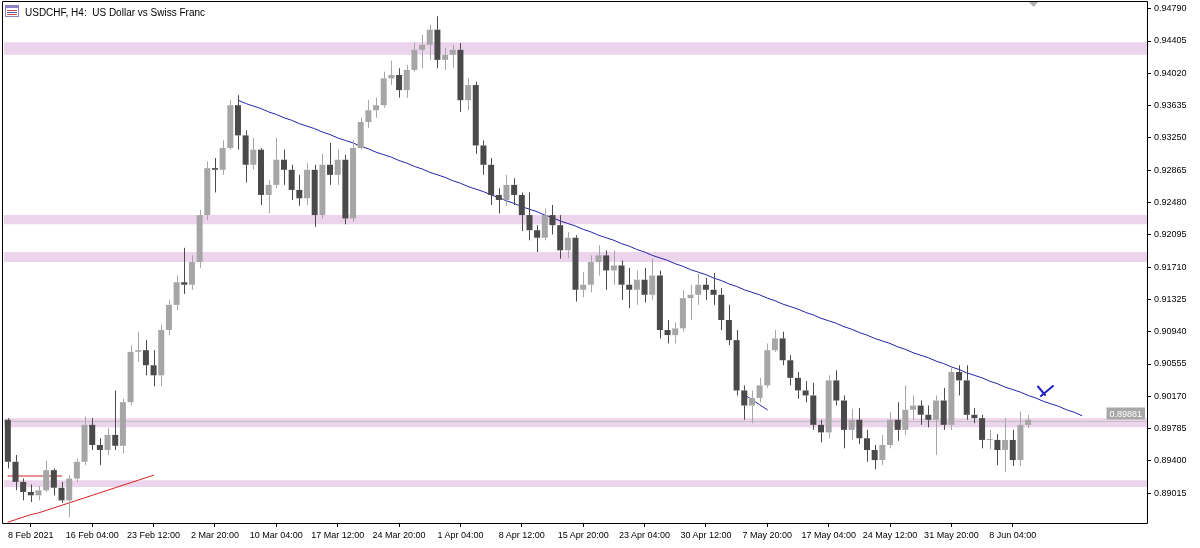  What do you see at coordinates (1170, 363) in the screenshot?
I see `y-tick-label: 0.90555` at bounding box center [1170, 363].